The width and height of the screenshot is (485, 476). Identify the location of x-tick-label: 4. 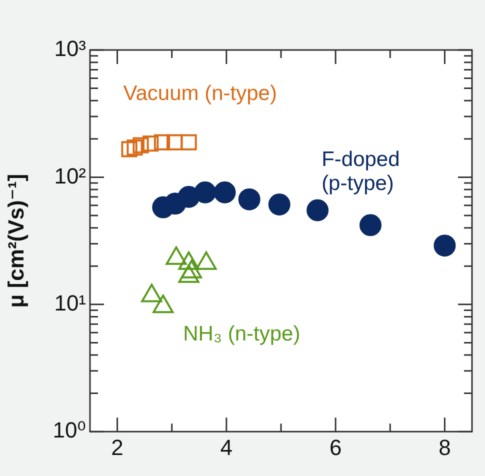
(226, 447).